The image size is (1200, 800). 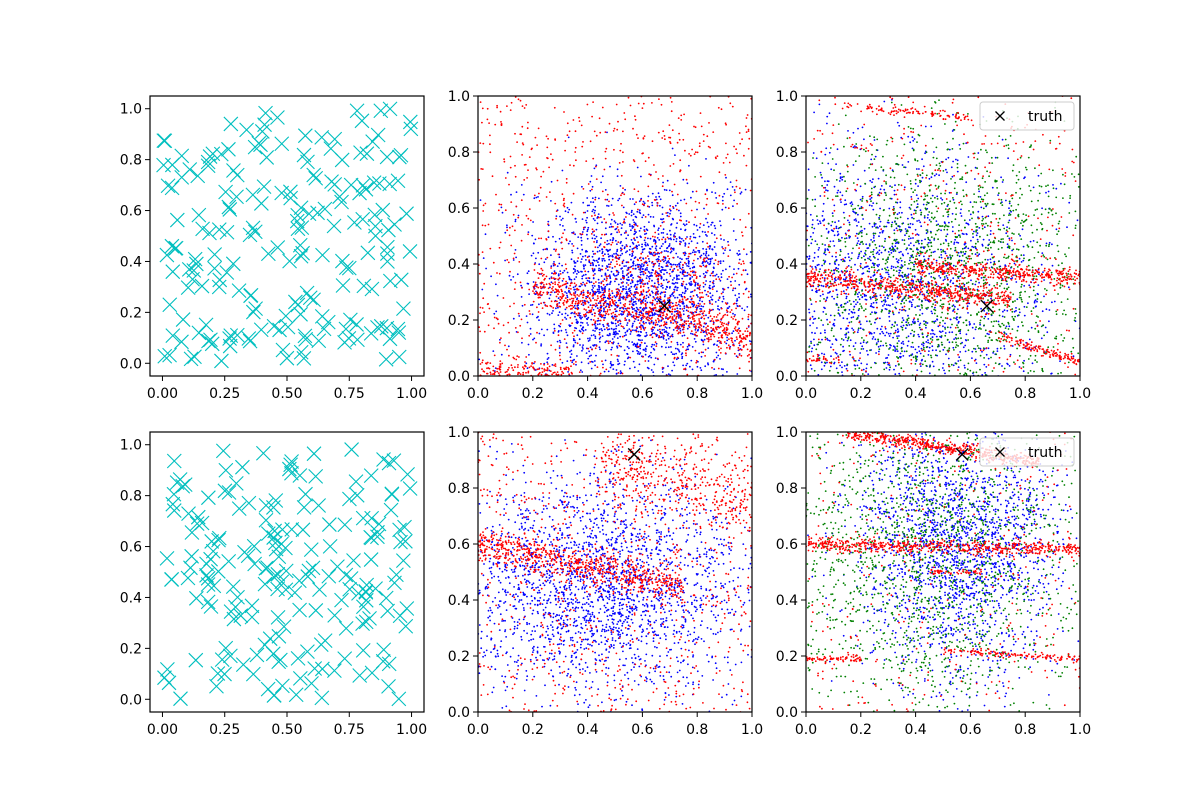 I want to click on x-tick-label: 1.0, so click(x=752, y=394).